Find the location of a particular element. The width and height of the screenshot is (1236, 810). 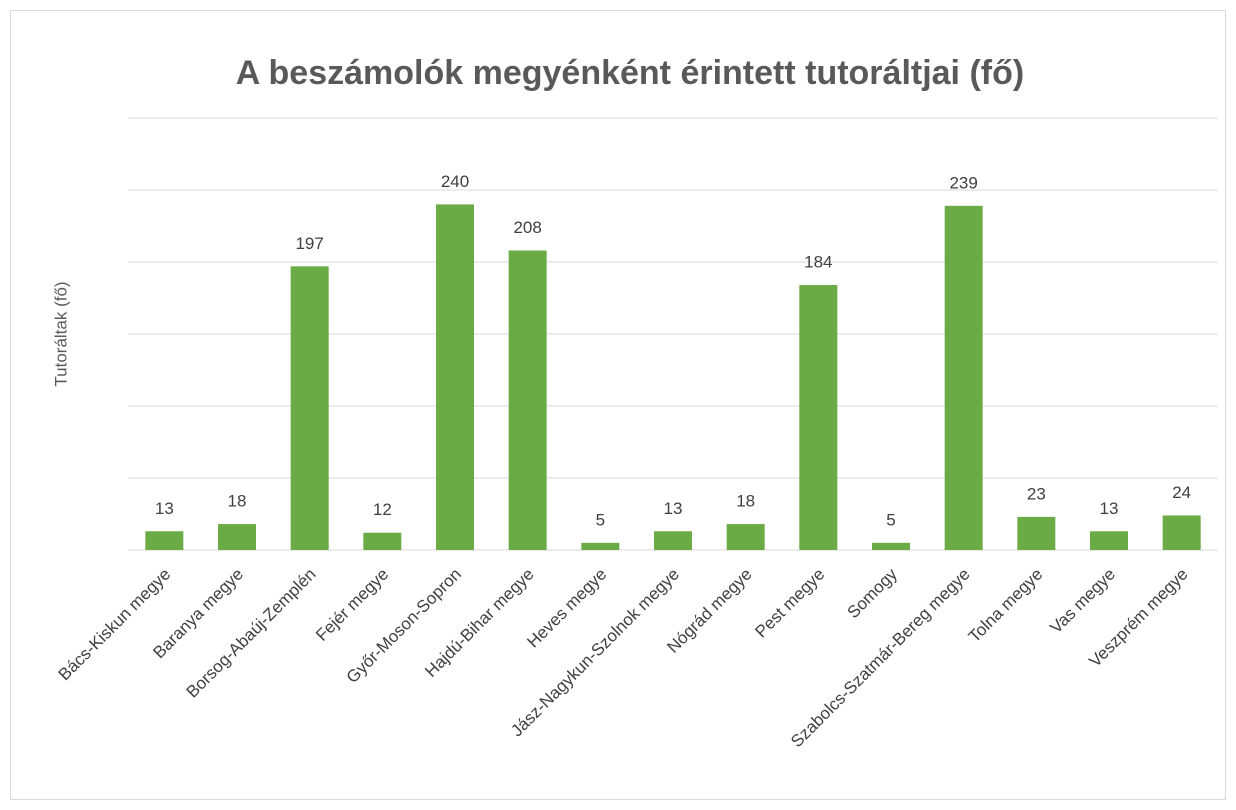

data-label: 197 is located at coordinates (309, 243).